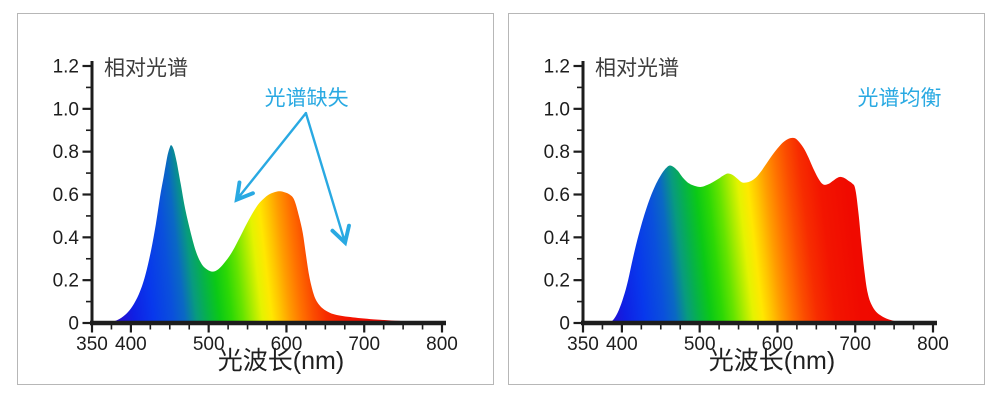 This screenshot has width=1000, height=401. I want to click on annotation-label: 光谱均衡, so click(900, 98).